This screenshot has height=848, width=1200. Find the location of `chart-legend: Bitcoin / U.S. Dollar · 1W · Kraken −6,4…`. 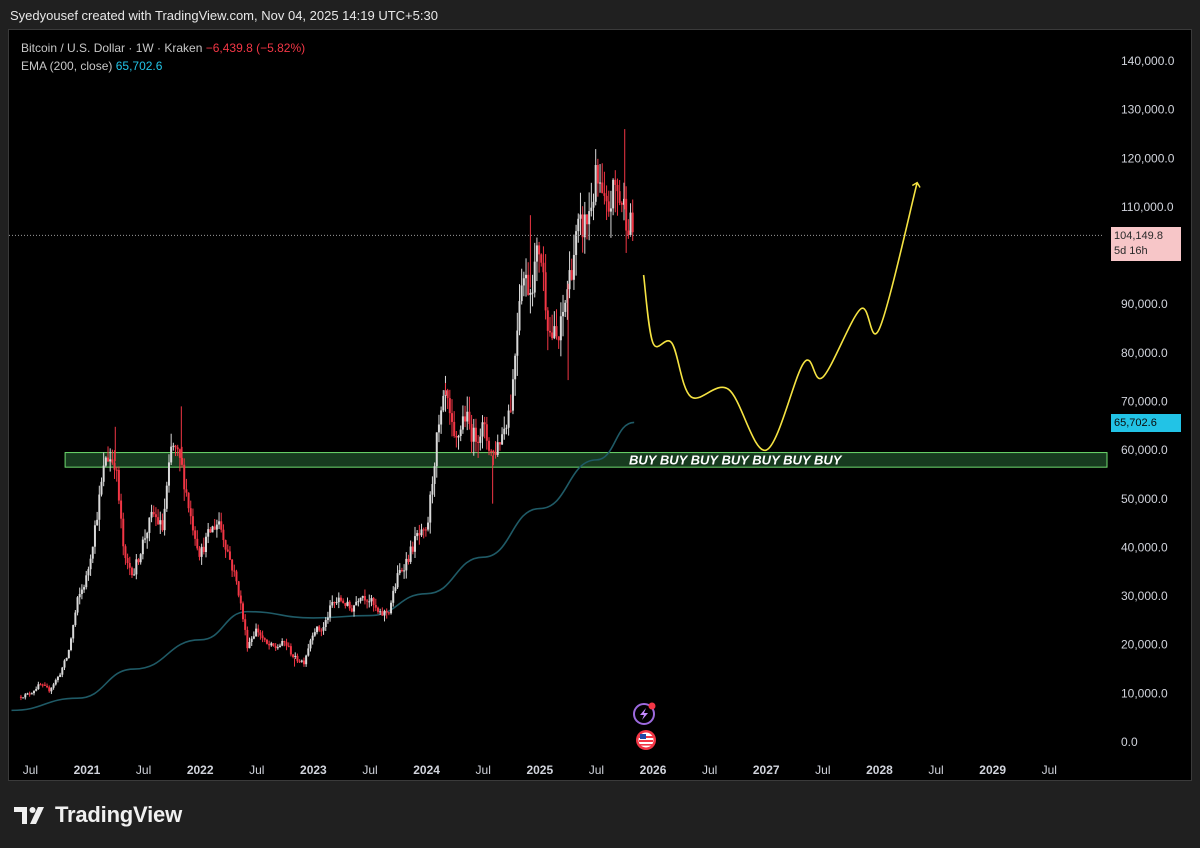

chart-legend: Bitcoin / U.S. Dollar · 1W · Kraken −6,4… is located at coordinates (163, 57).